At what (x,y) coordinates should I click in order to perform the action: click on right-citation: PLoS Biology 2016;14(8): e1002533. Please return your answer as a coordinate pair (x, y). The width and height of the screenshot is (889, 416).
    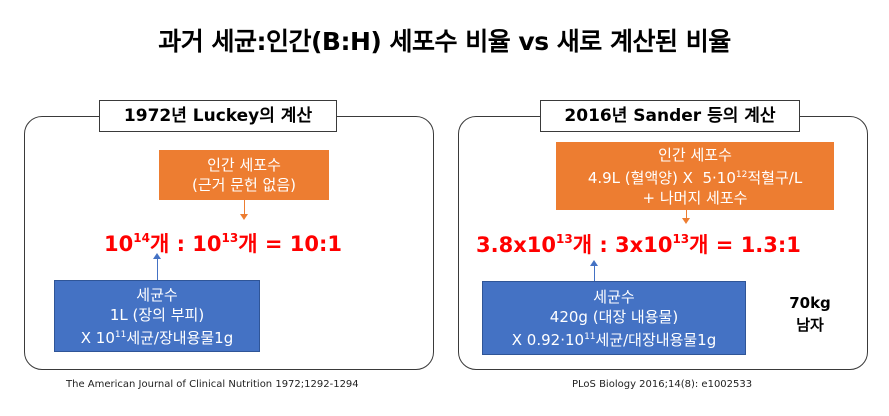
    Looking at the image, I should click on (662, 384).